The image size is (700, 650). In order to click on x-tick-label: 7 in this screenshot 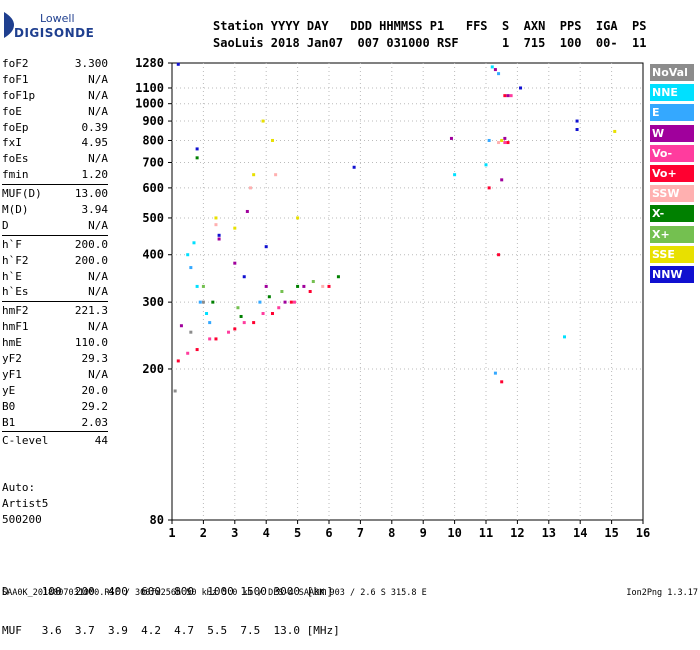, I will do `click(360, 533)`.